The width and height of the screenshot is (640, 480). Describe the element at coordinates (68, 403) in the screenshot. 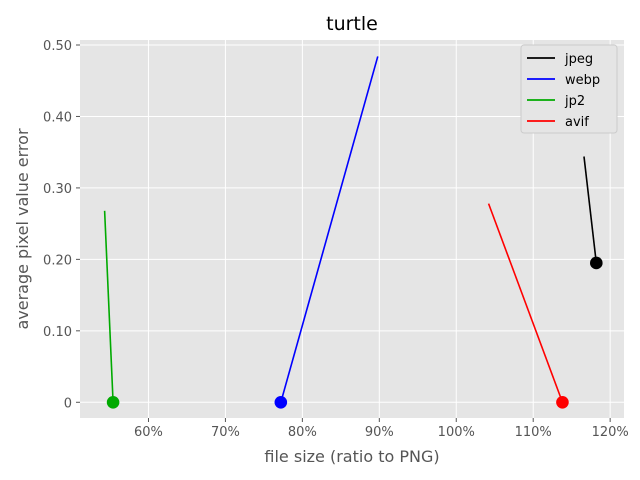

I see `y-tick-label: 0` at that location.